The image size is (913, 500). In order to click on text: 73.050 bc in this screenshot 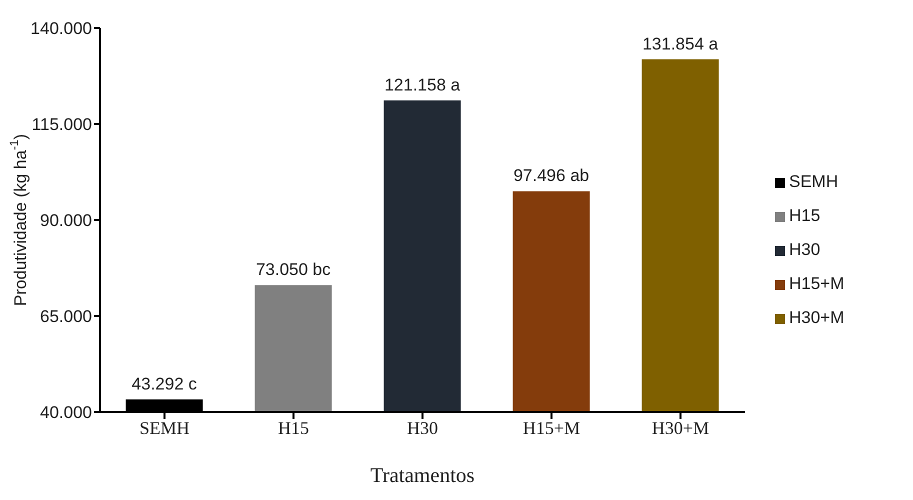, I will do `click(293, 270)`.